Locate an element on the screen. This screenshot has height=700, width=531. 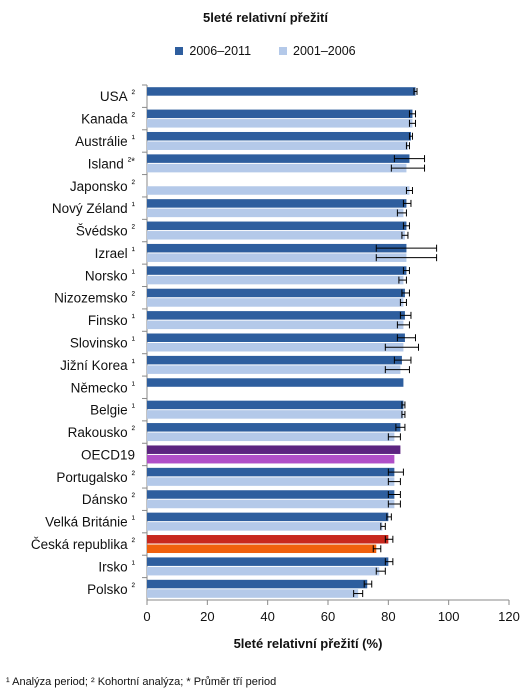
category-label: Jižní Korea ¹ is located at coordinates (98, 365).